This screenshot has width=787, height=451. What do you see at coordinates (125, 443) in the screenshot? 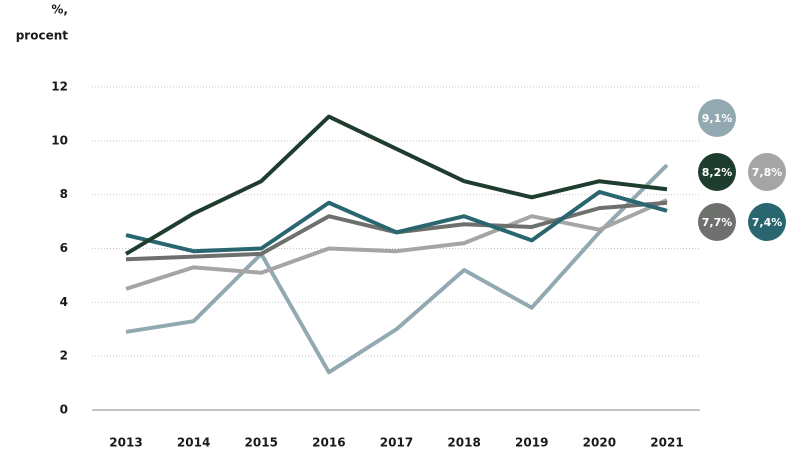
I see `x-tick-label: 2013` at bounding box center [125, 443].